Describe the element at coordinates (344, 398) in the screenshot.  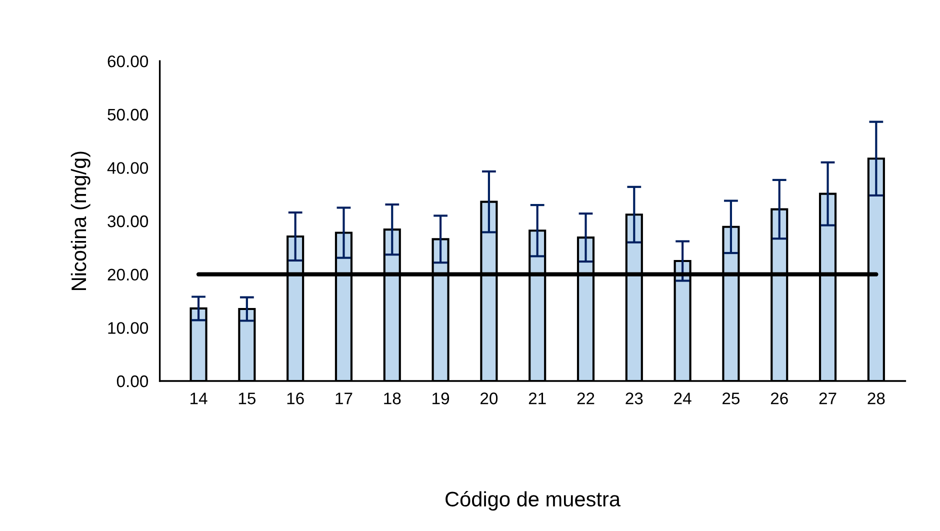
I see `x-tick-label: 17` at that location.